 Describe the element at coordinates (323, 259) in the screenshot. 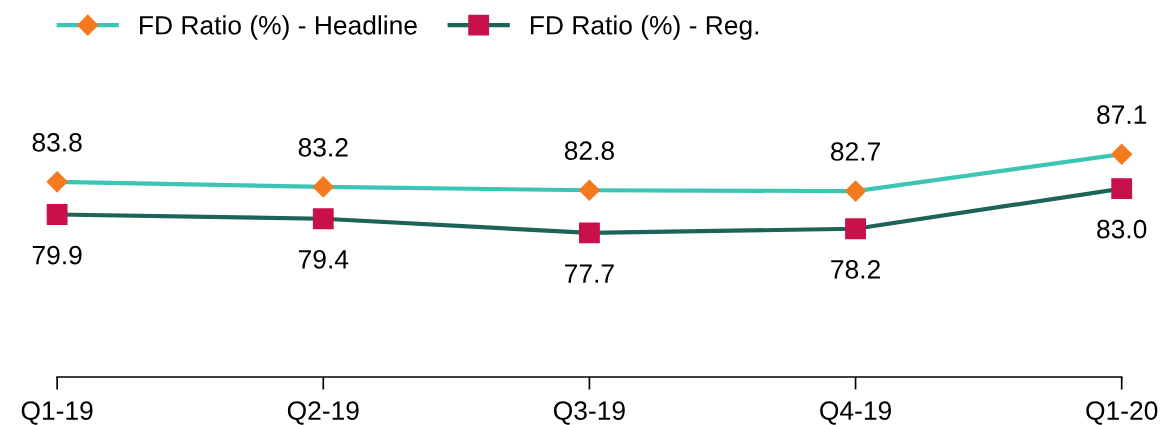

I see `data-label: 79.4` at that location.